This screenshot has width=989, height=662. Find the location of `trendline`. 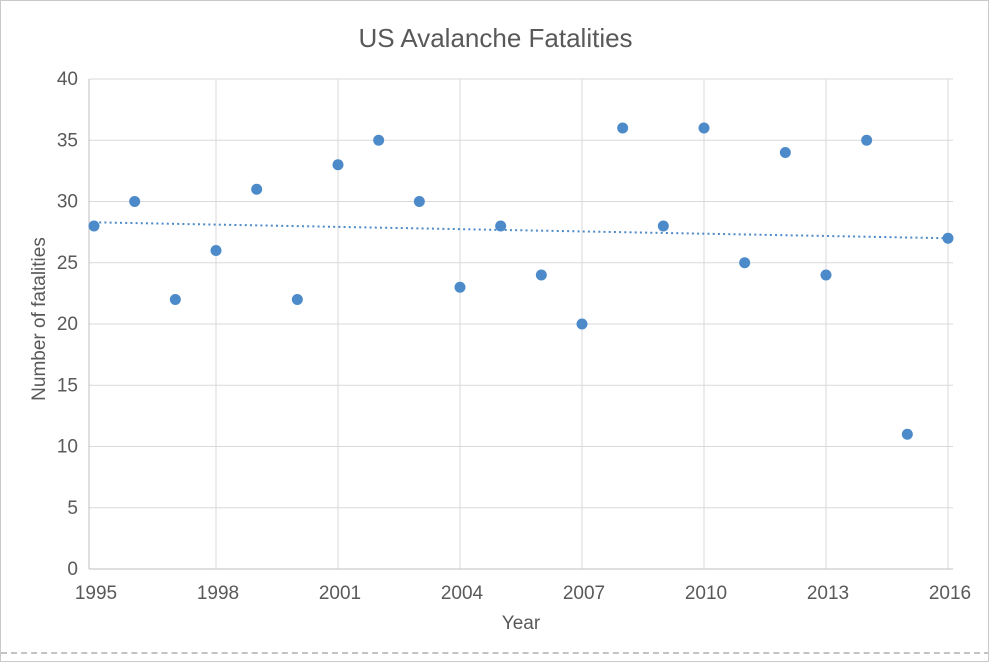

trendline is located at coordinates (521, 230).